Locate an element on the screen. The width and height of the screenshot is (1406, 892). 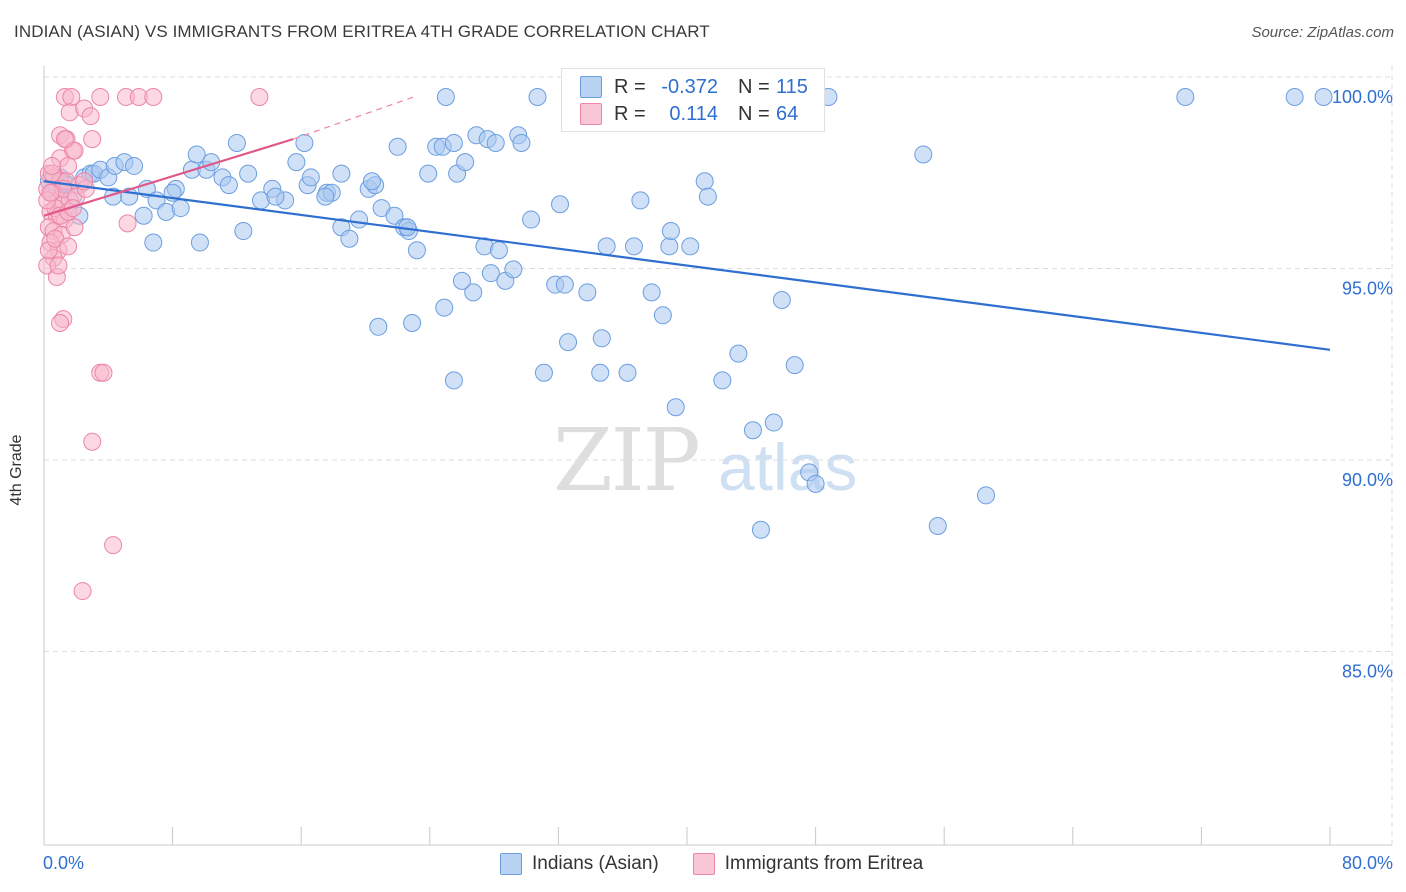
n-value: 115 is located at coordinates (792, 86).